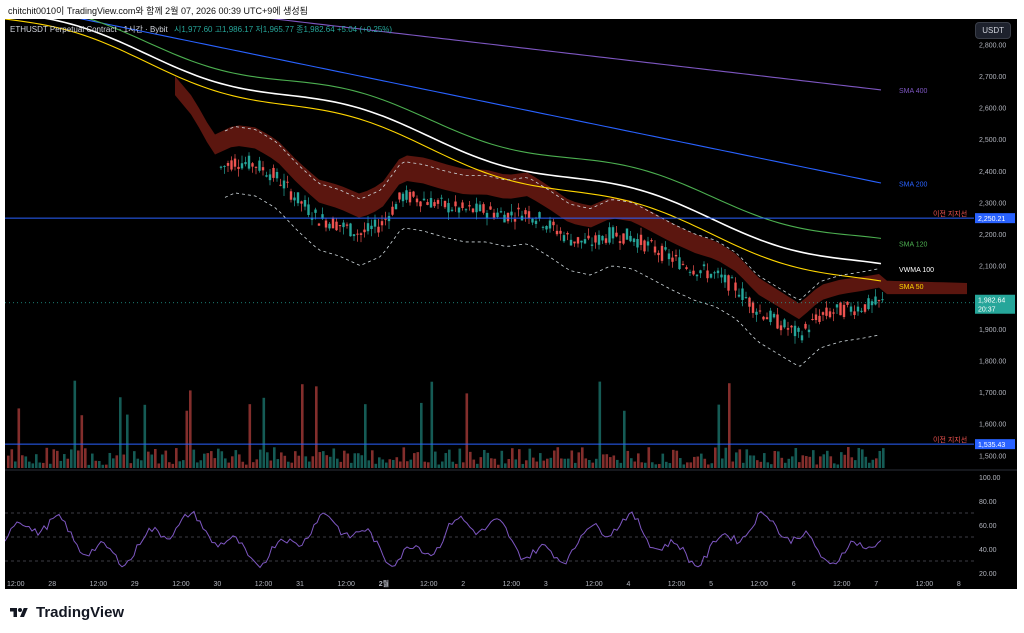  What do you see at coordinates (218, 584) in the screenshot?
I see `x-tick-label: 30` at bounding box center [218, 584].